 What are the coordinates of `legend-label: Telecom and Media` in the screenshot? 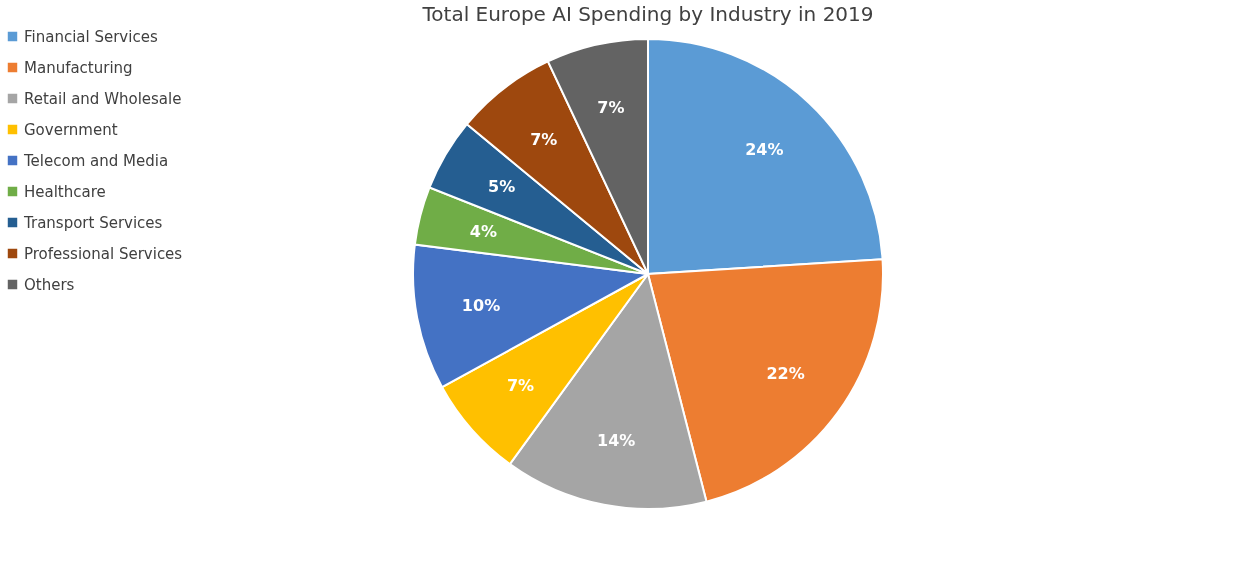 It's located at (96, 160).